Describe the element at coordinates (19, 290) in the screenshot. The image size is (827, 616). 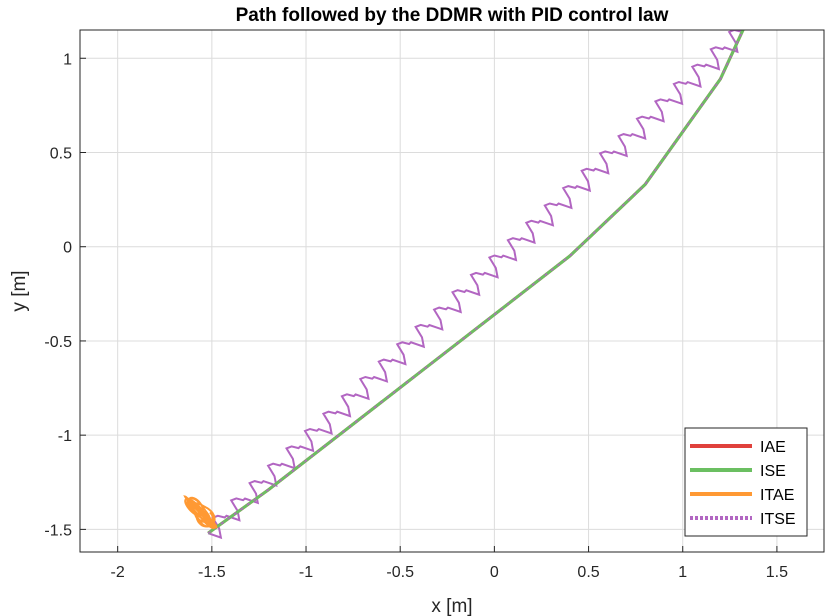
I see `y-axis-label: y [m]` at that location.